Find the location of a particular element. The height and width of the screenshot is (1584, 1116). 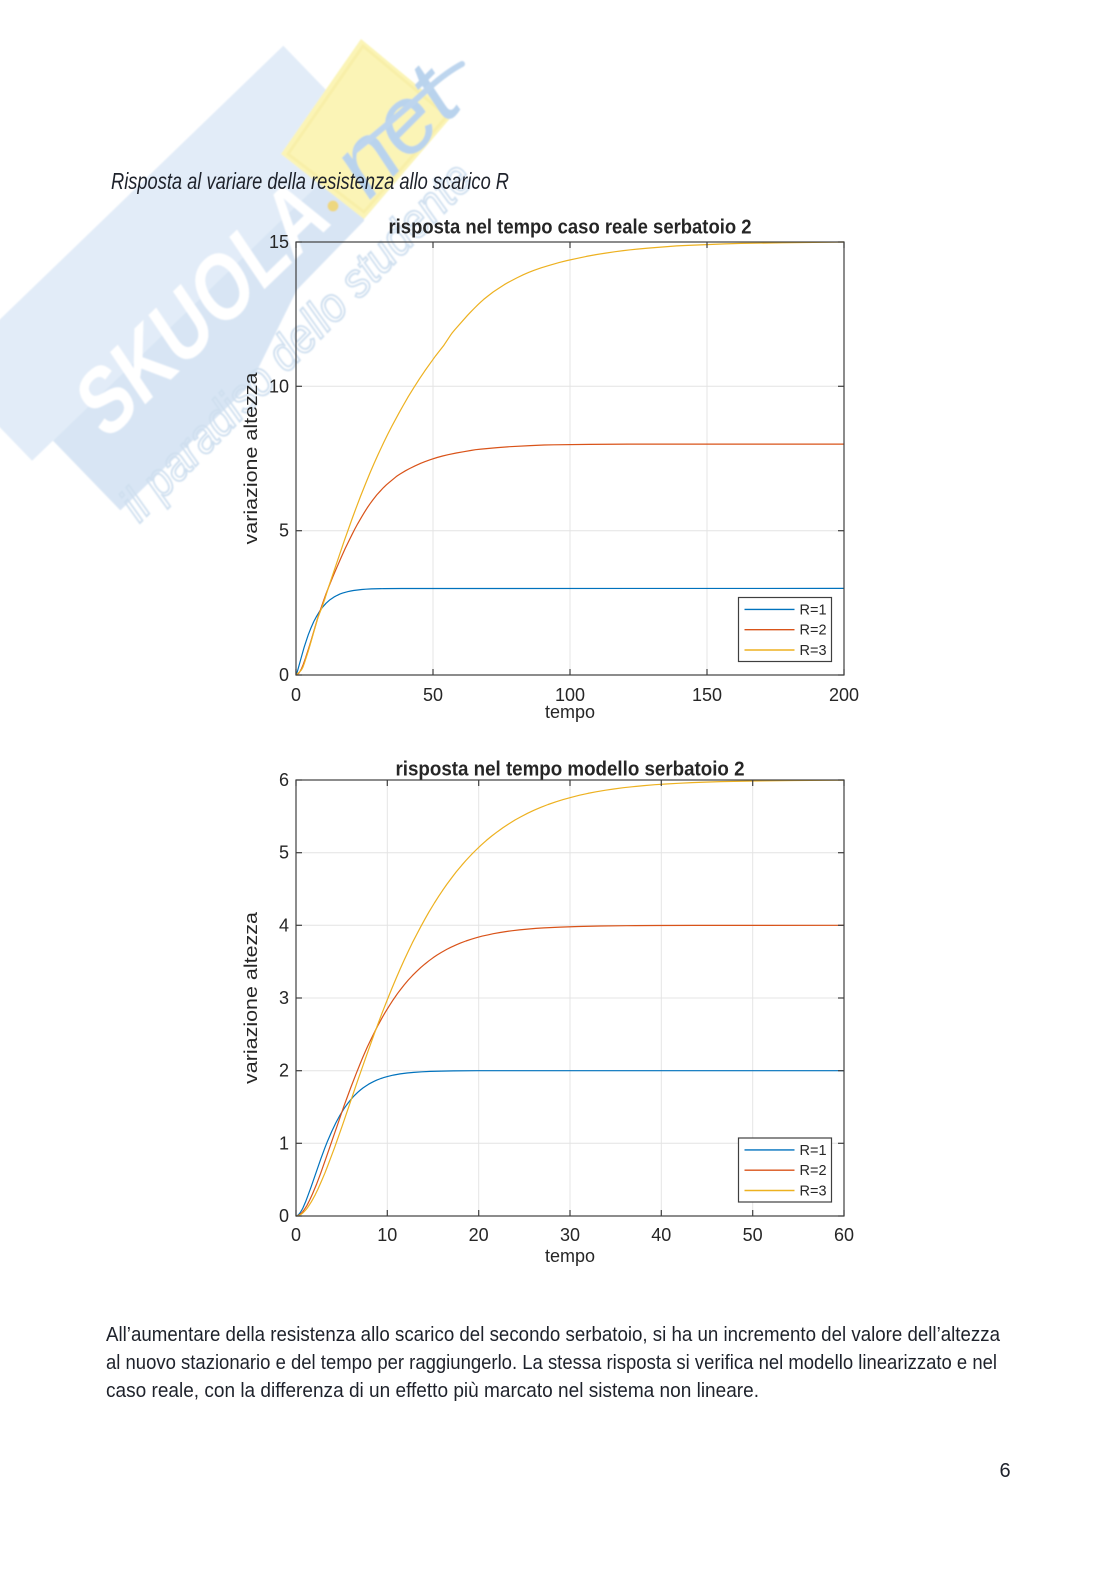

svg-text: 1 is located at coordinates (284, 1143).